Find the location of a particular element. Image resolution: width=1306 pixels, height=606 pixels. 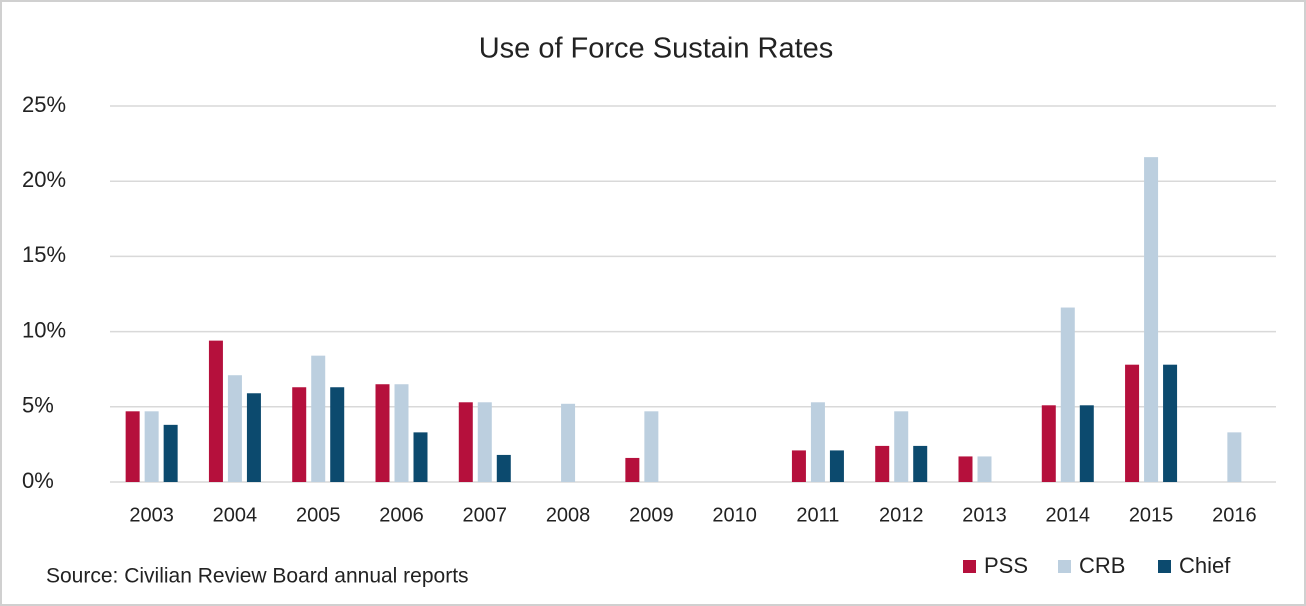

x-tick-label: 2011 is located at coordinates (817, 515).